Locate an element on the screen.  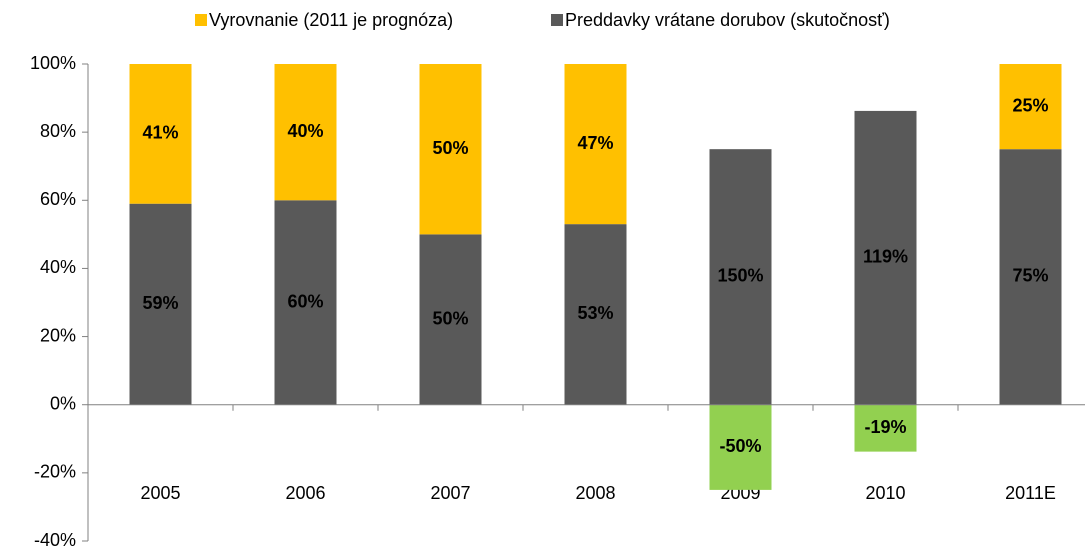
data-label: 47% is located at coordinates (595, 143).